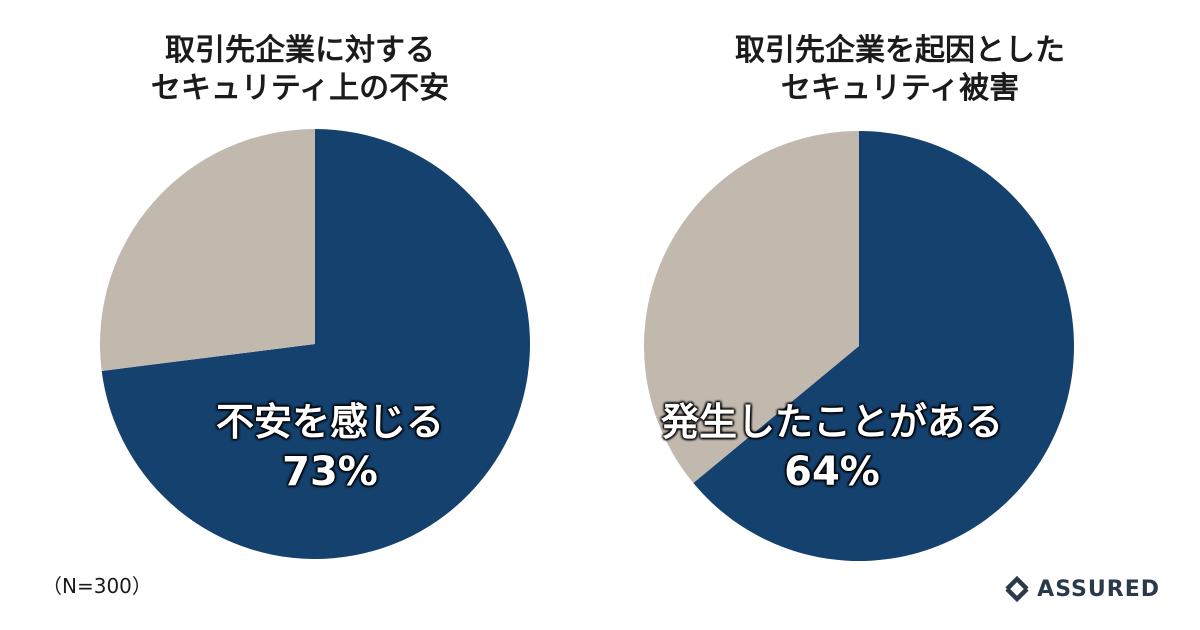  Describe the element at coordinates (329, 422) in the screenshot. I see `slice-label-text: 不安を感じる` at that location.